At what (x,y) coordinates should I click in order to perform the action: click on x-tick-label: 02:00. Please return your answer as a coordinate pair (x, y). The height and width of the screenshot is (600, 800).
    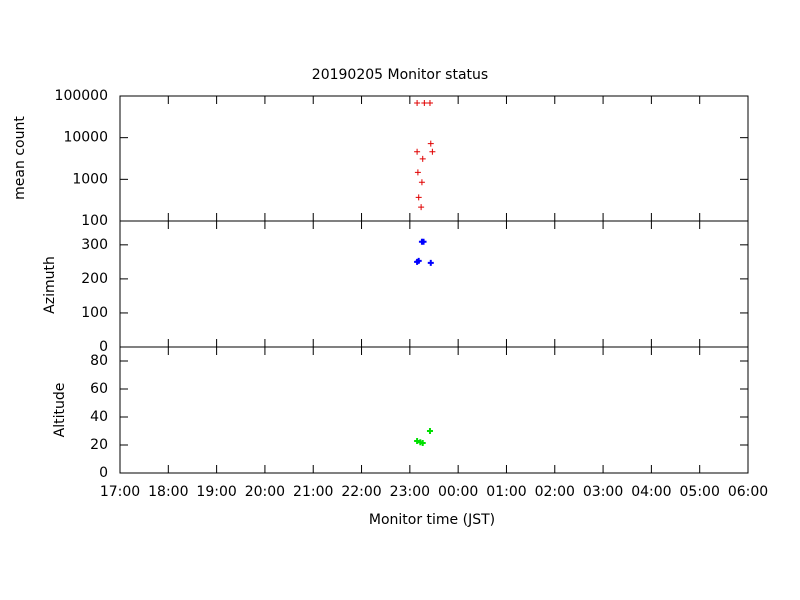
    Looking at the image, I should click on (555, 492).